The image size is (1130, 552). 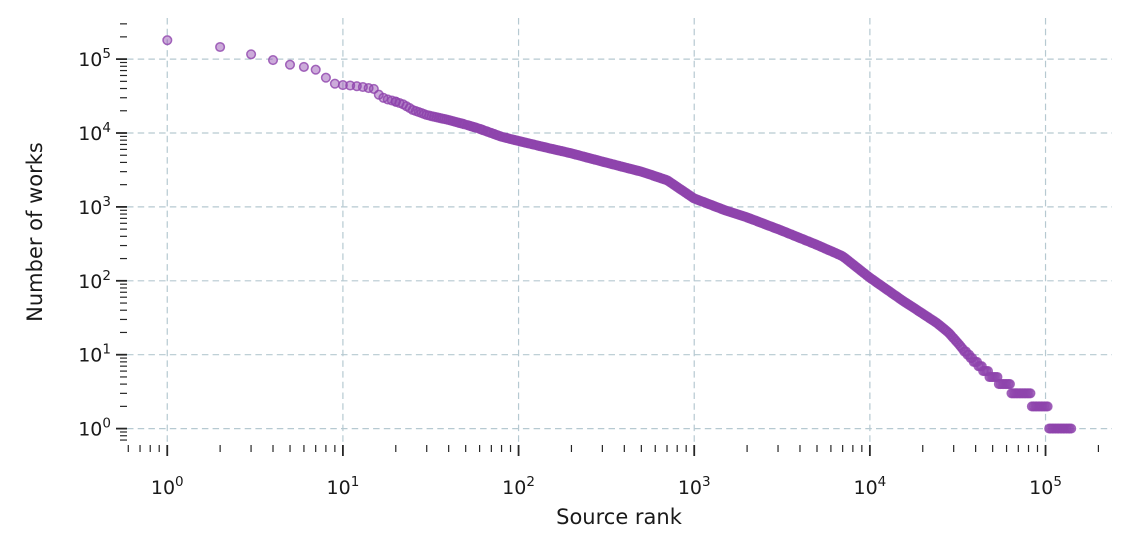 I want to click on y-tick-label: 101, so click(x=94, y=354).